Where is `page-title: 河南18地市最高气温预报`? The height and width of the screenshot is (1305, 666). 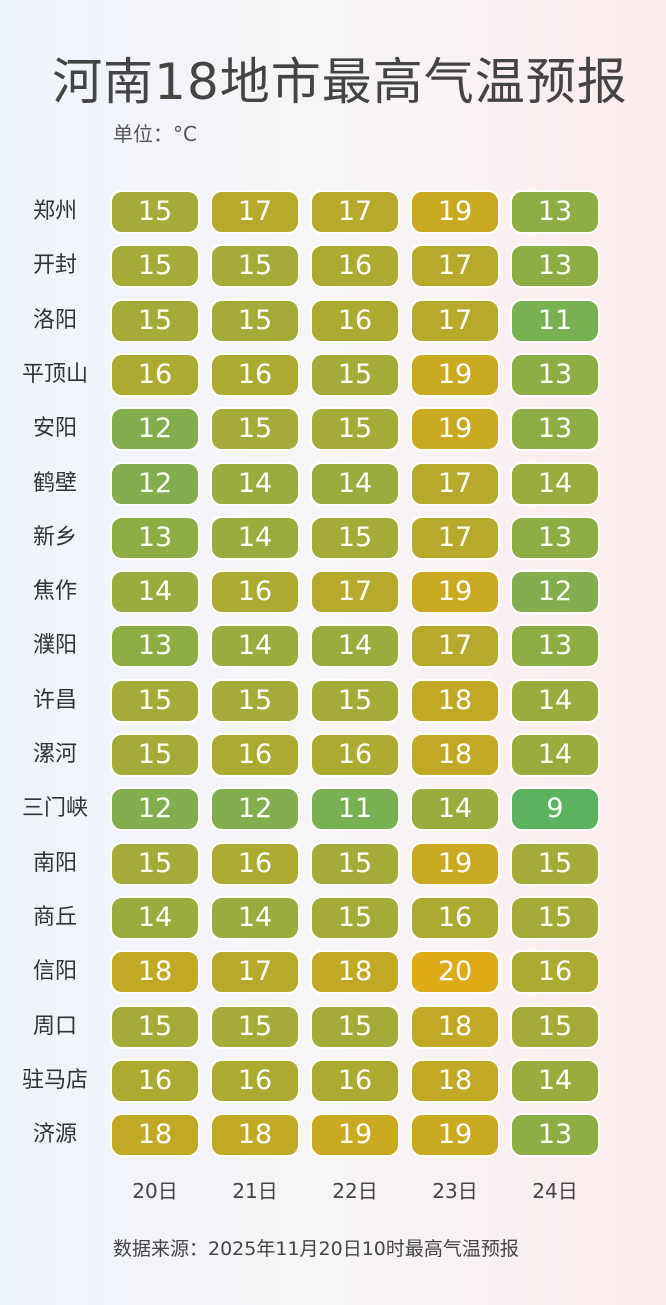
page-title: 河南18地市最高气温预报 is located at coordinates (340, 82).